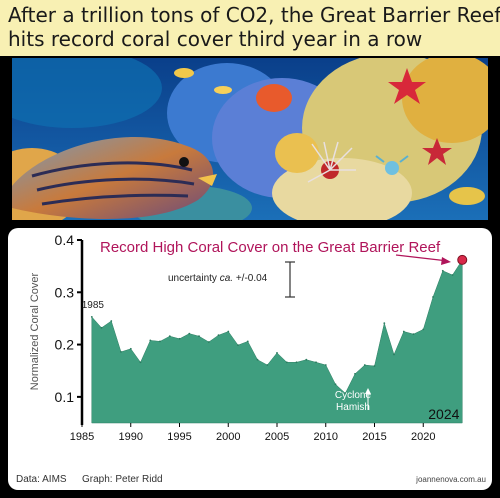 The height and width of the screenshot is (498, 500). Describe the element at coordinates (82, 437) in the screenshot. I see `x-tick-label-1985: 1985` at that location.